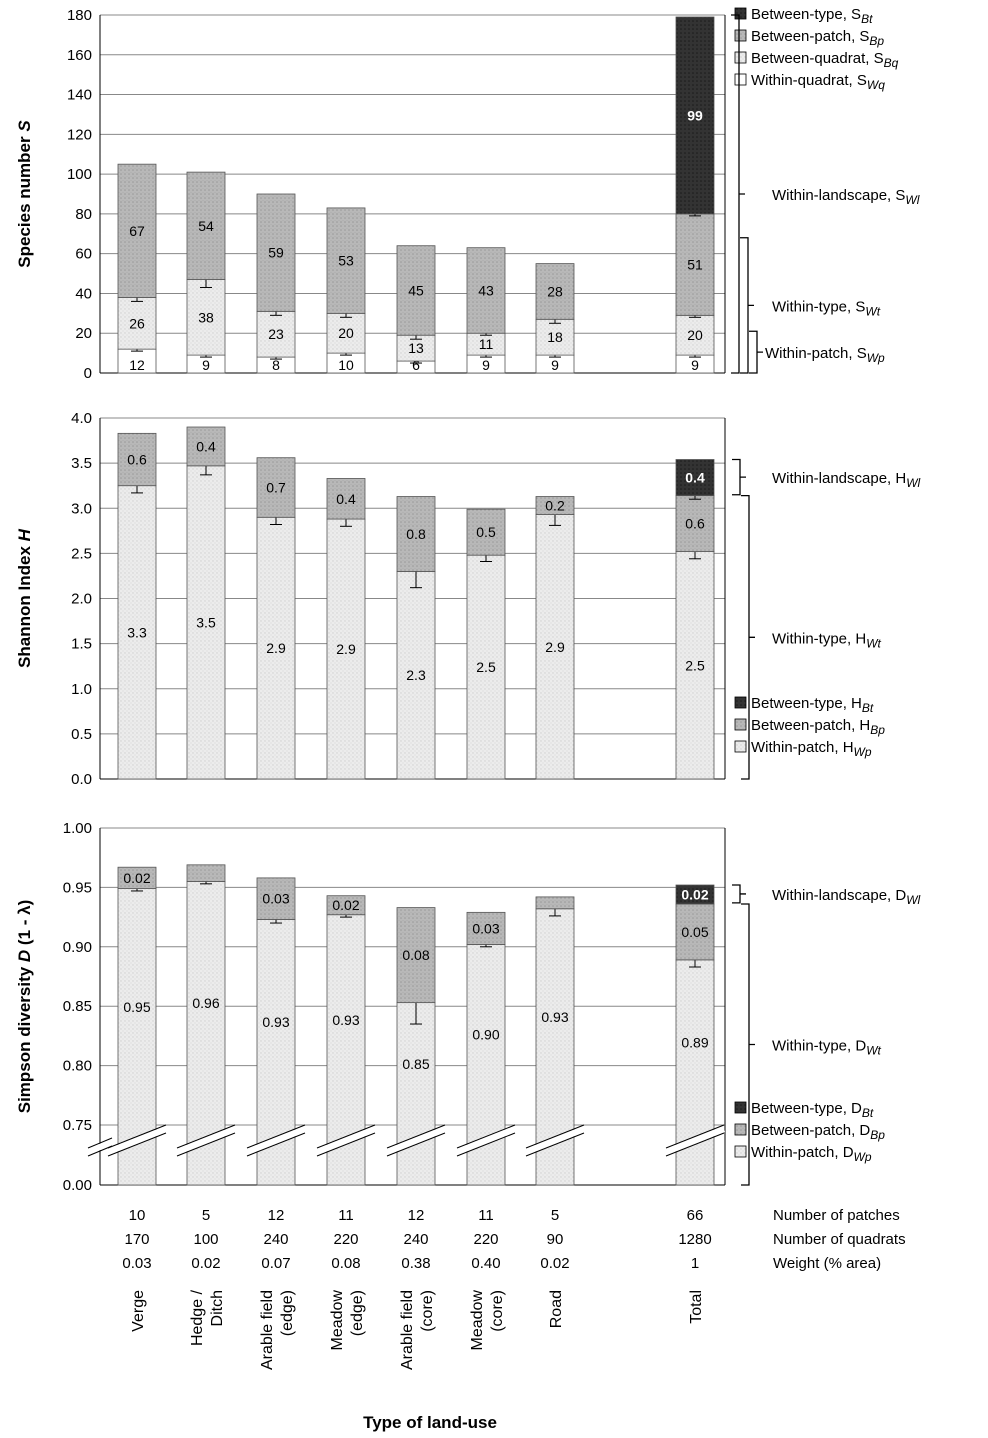 The image size is (988, 1438). What do you see at coordinates (24, 1007) in the screenshot?
I see `y-axis-label: Simpson diversity D (1 - λ)` at bounding box center [24, 1007].